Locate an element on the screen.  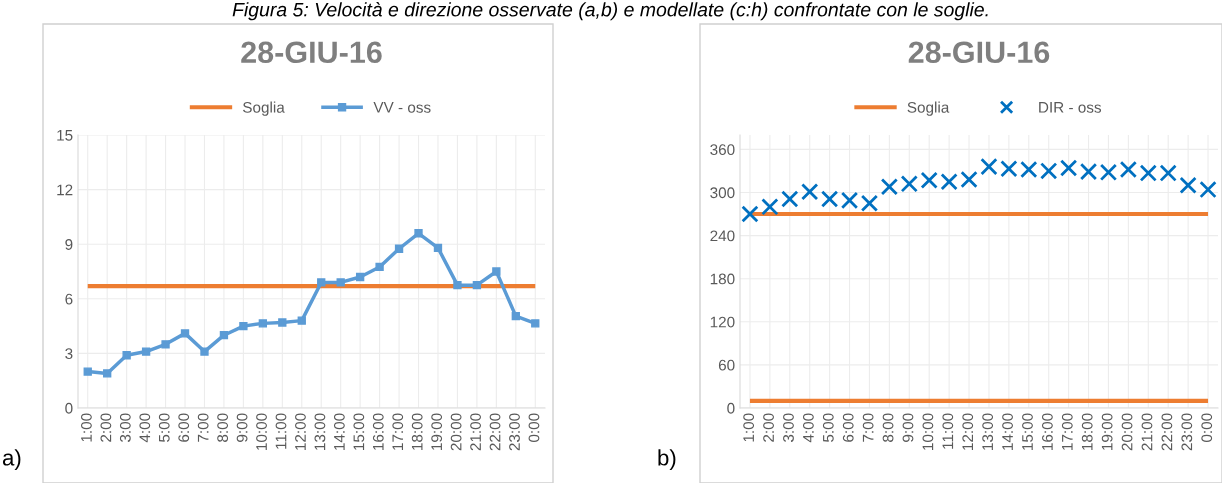
y-tick-label: 360 is located at coordinates (722, 150).